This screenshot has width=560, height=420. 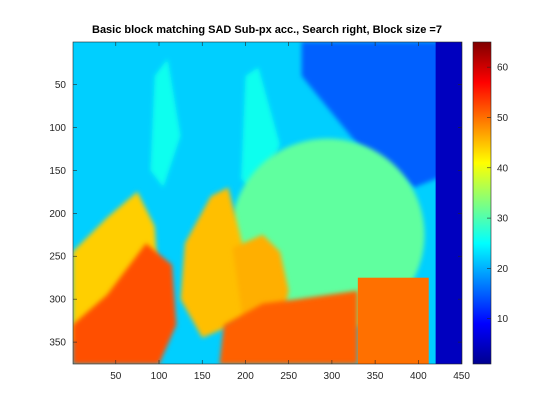 I want to click on colorbar-tick-label: 10, so click(x=503, y=319).